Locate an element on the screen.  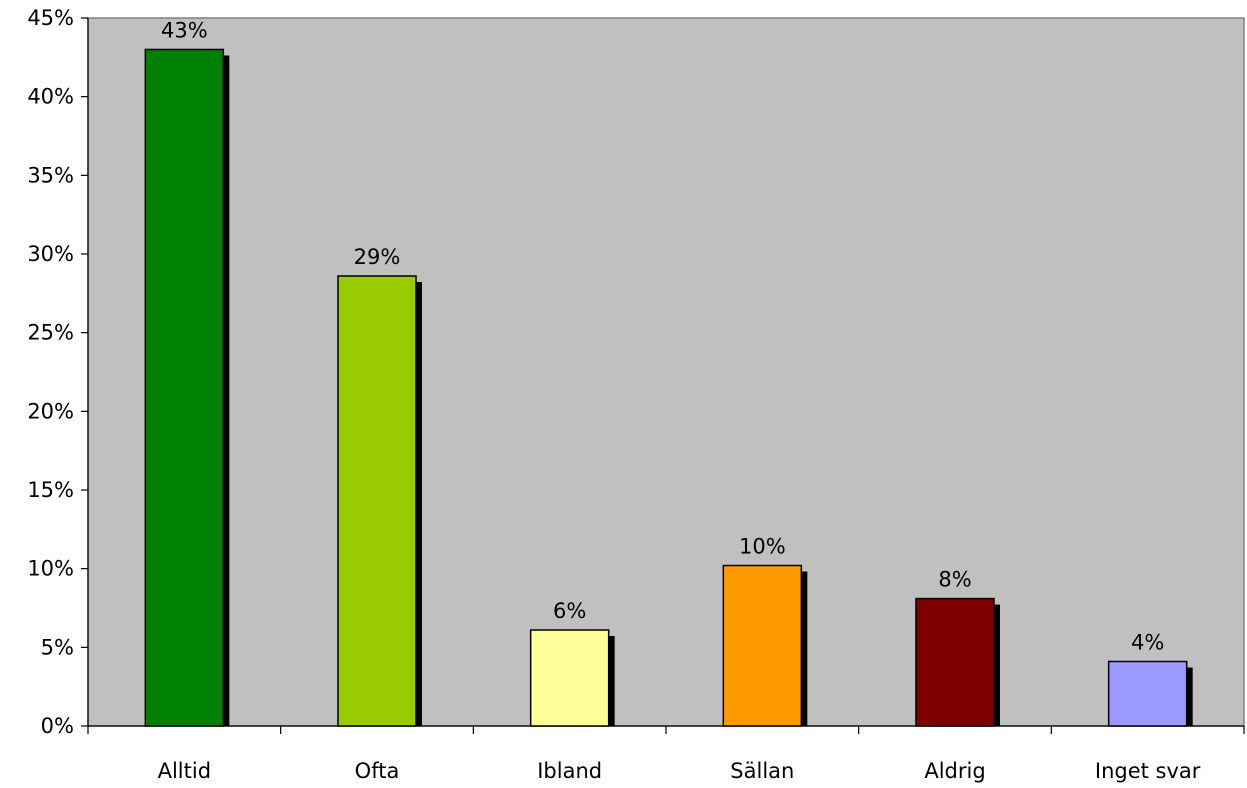
data-label: 8% is located at coordinates (954, 580).